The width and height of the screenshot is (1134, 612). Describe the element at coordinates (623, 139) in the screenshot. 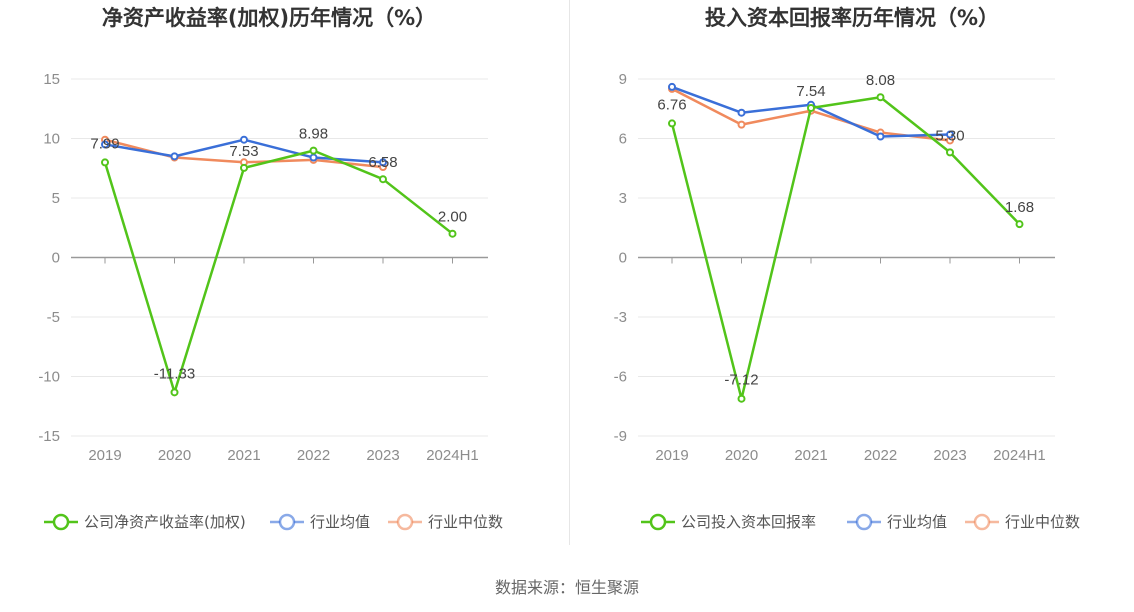

I see `y-tick-label: 6` at that location.